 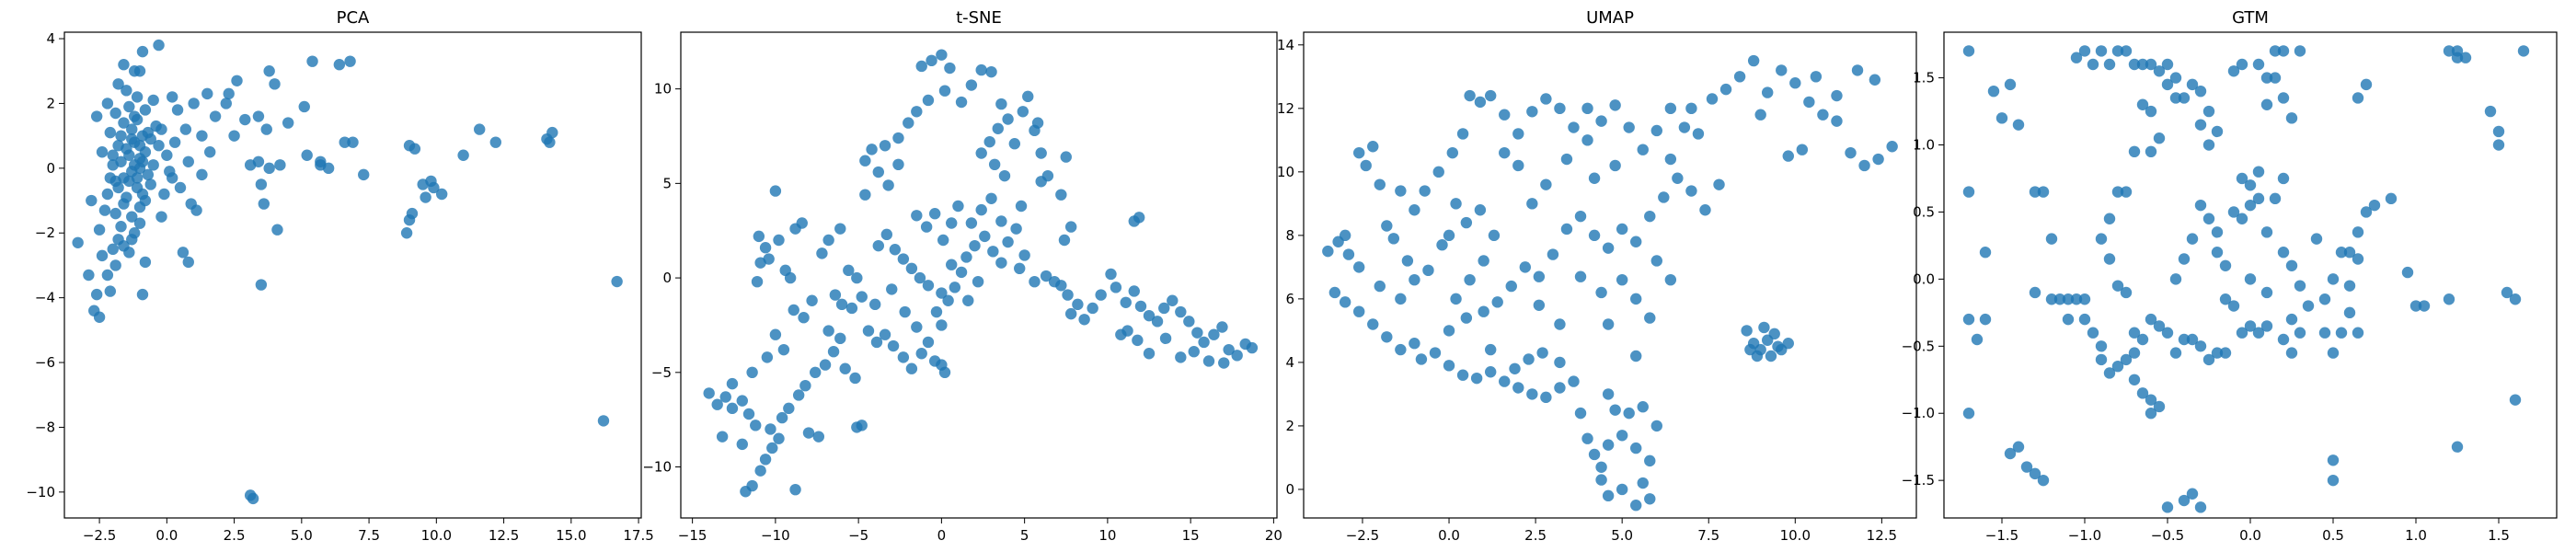 What do you see at coordinates (775, 535) in the screenshot?
I see `x-tick-label: −10` at bounding box center [775, 535].